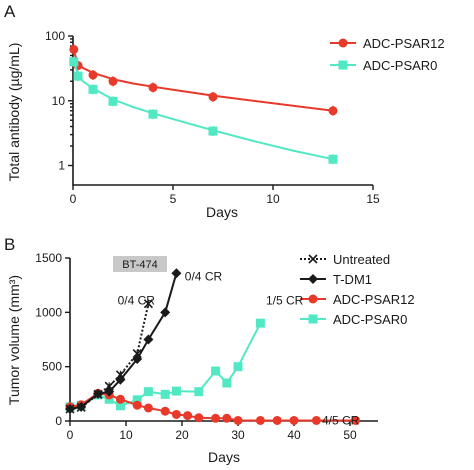  What do you see at coordinates (285, 300) in the screenshot?
I see `panel-b-annotation: 1/5 CR` at bounding box center [285, 300].